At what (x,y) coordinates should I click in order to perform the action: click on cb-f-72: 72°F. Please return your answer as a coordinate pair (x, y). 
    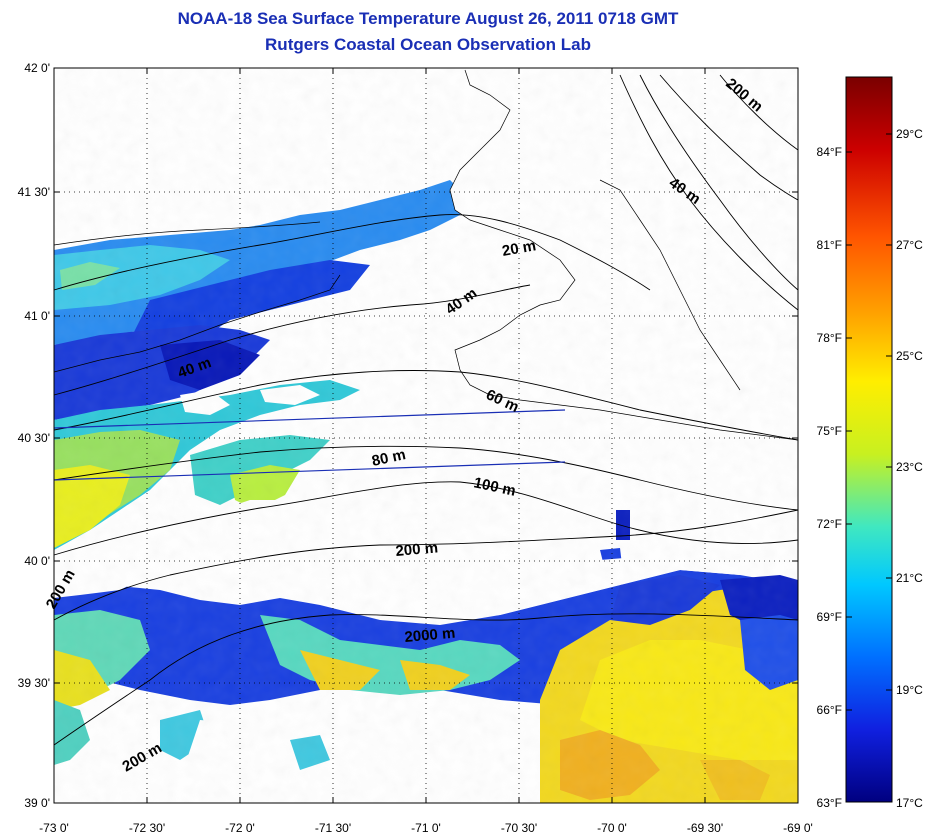
    Looking at the image, I should click on (829, 524).